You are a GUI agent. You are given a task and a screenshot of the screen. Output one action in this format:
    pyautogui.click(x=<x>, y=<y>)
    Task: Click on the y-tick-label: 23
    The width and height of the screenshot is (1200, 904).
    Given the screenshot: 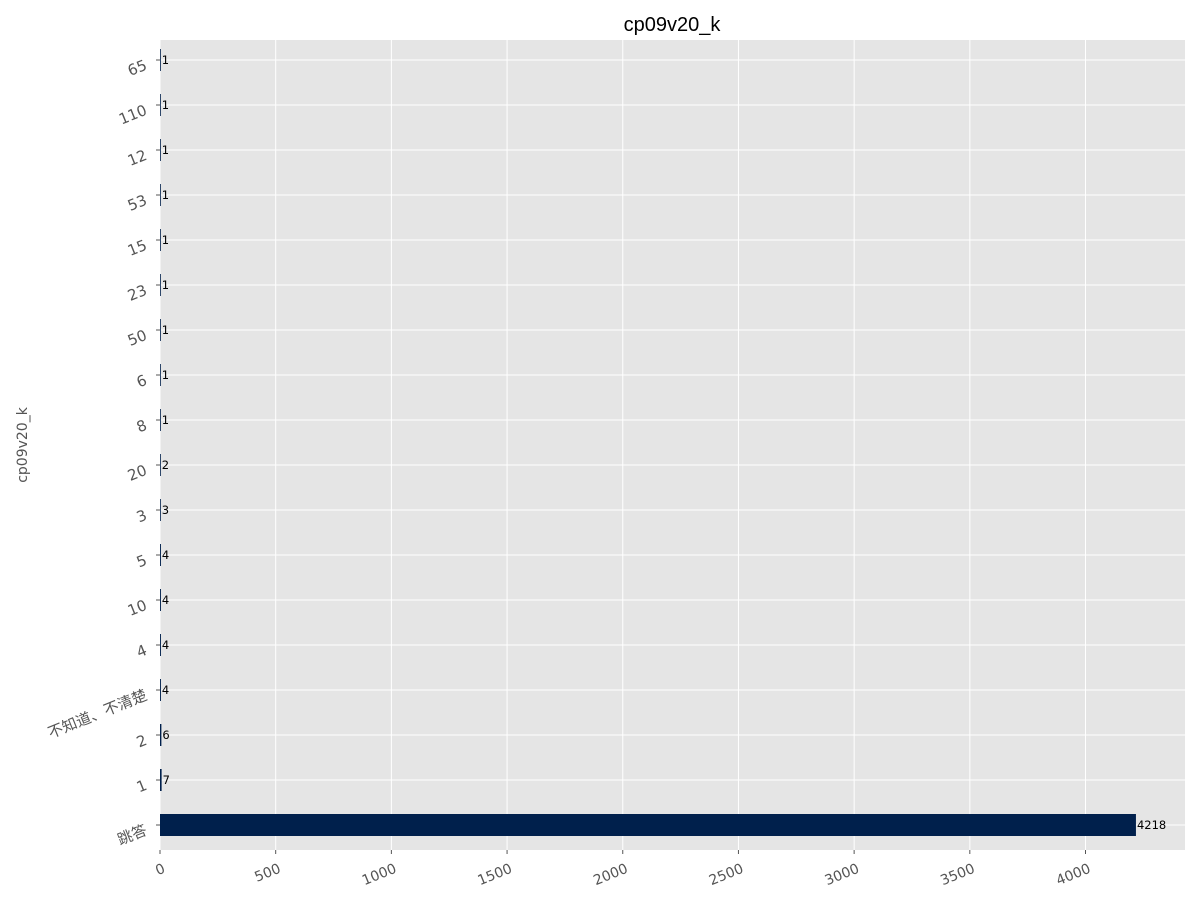 What is the action you would take?
    pyautogui.click(x=137, y=293)
    